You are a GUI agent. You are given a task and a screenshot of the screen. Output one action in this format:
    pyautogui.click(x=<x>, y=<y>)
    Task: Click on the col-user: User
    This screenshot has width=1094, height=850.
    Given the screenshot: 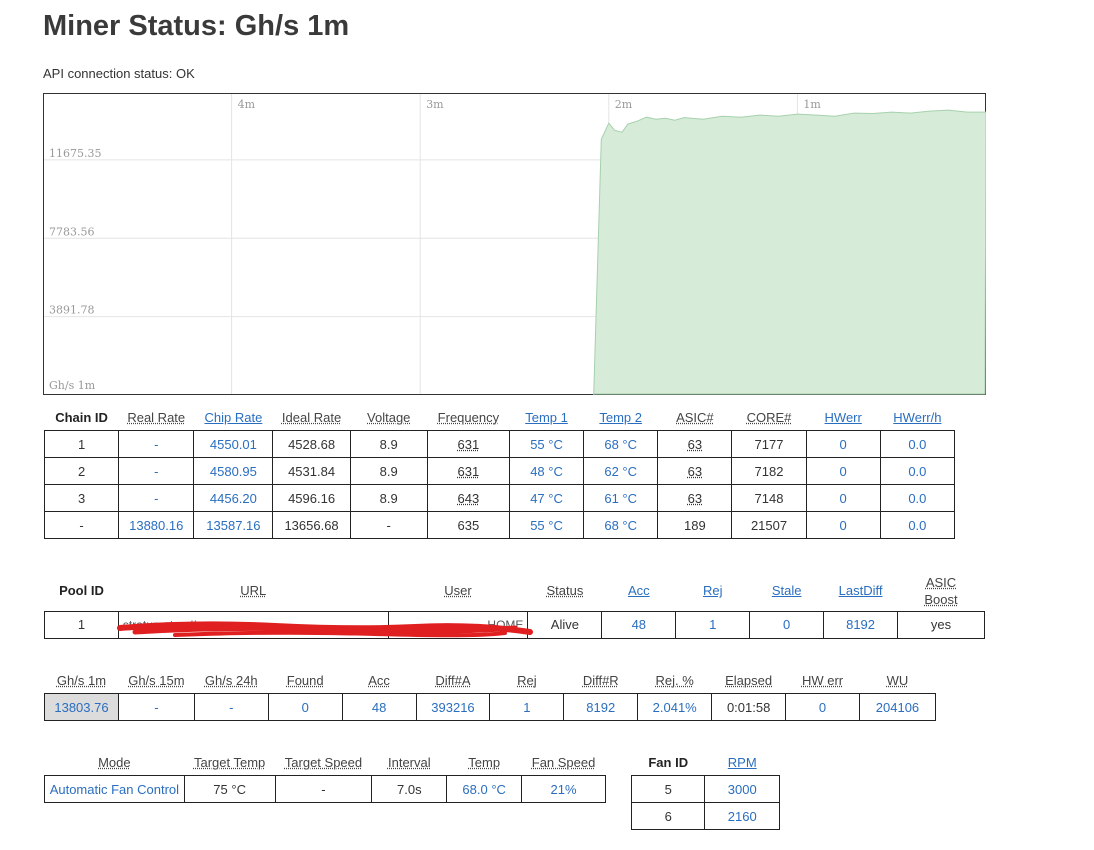 What is the action you would take?
    pyautogui.click(x=458, y=591)
    